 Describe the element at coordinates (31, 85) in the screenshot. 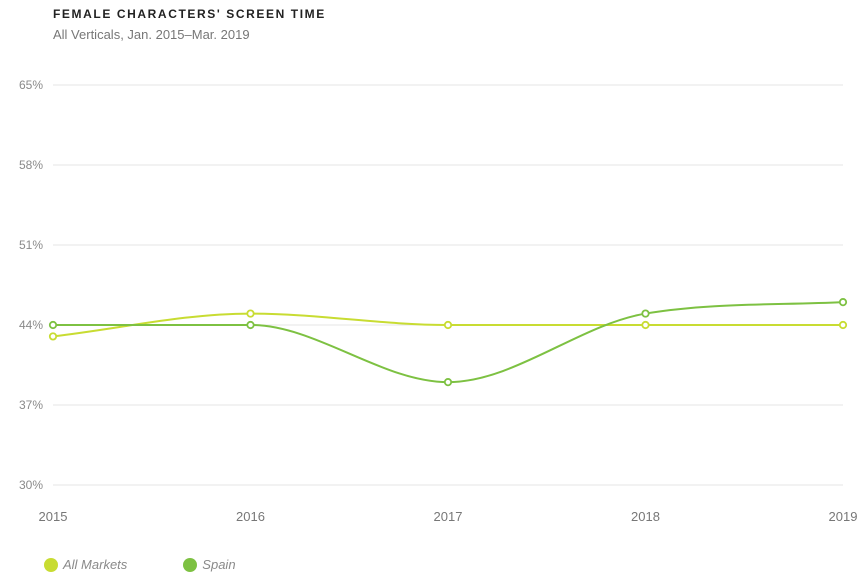

I see `y-tick-label: 65%` at that location.